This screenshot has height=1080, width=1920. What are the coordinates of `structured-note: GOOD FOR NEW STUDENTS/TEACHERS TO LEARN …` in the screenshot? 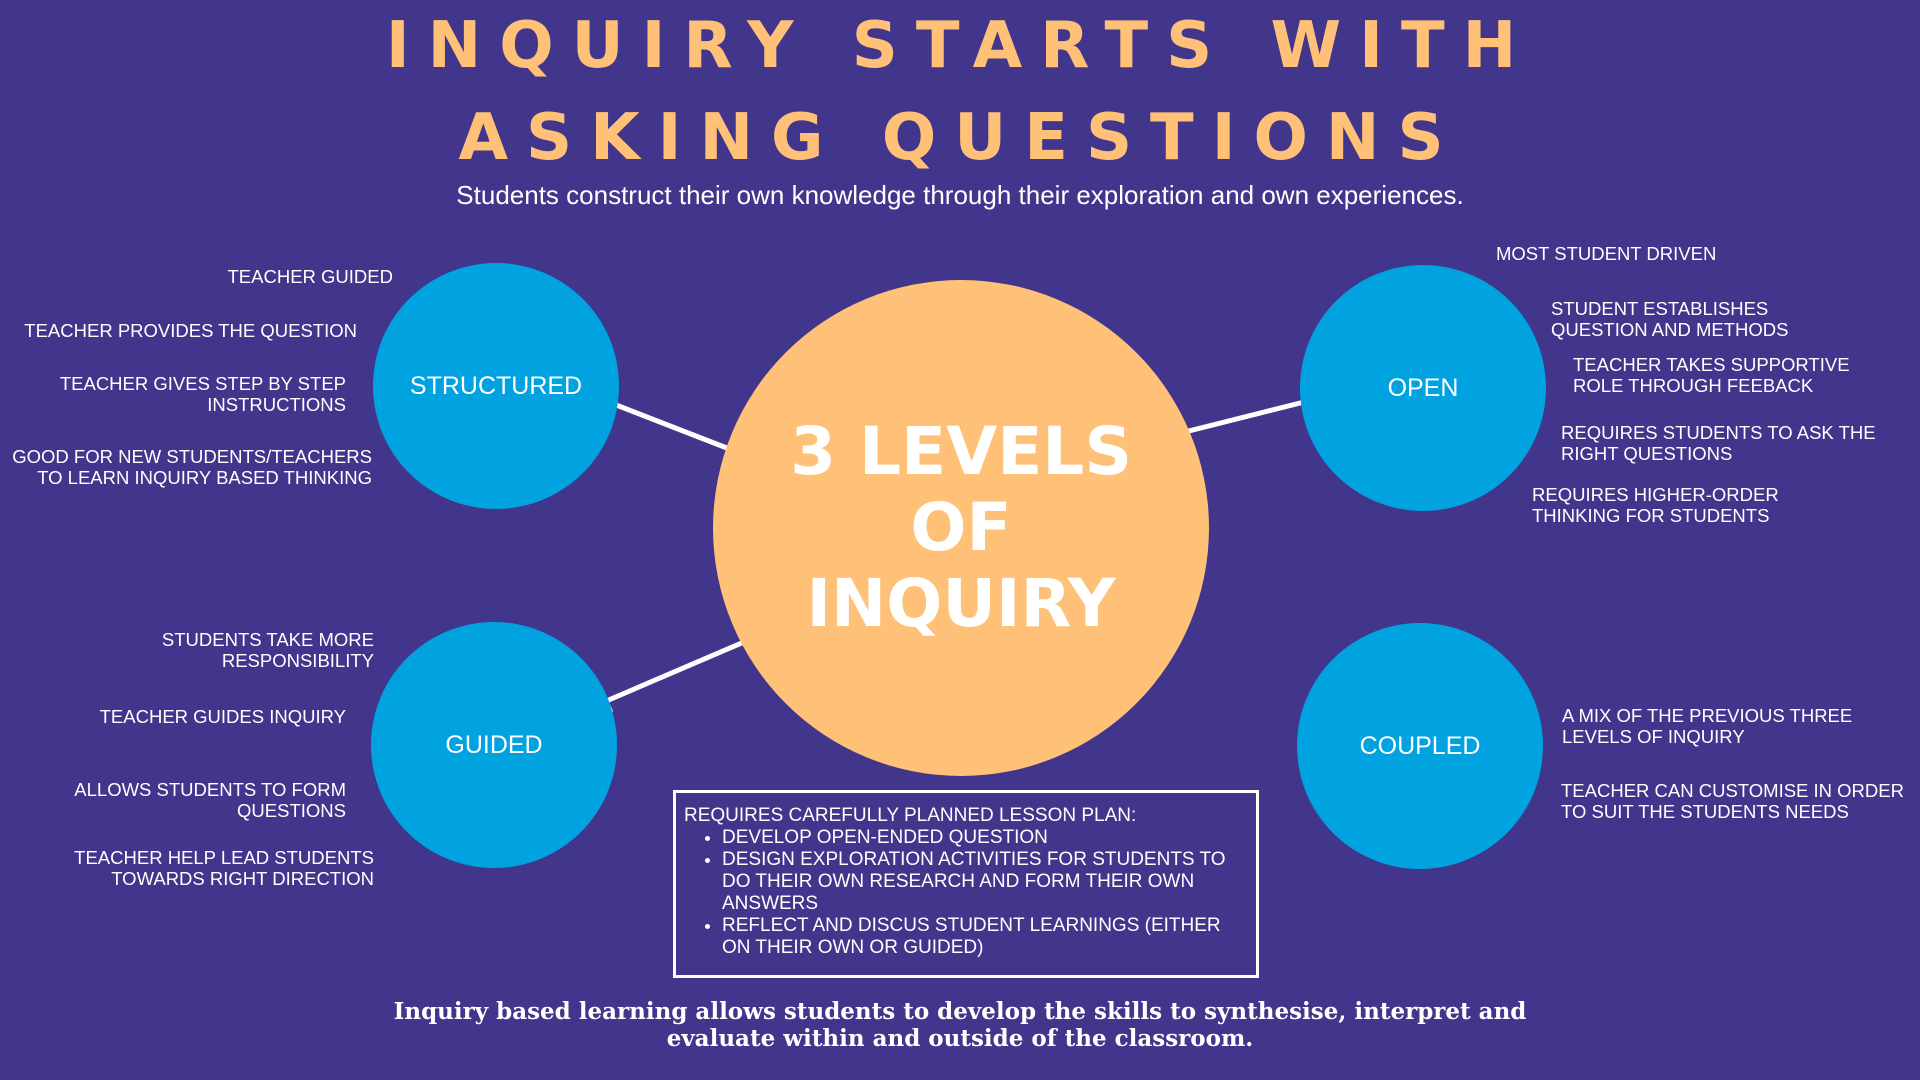 It's located at (192, 467).